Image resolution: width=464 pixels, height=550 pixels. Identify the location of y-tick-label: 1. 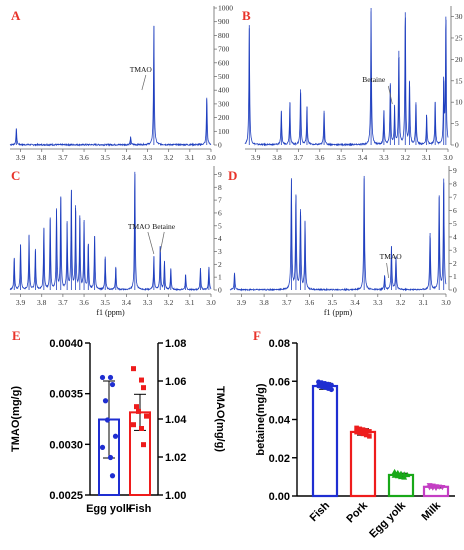
(455, 276).